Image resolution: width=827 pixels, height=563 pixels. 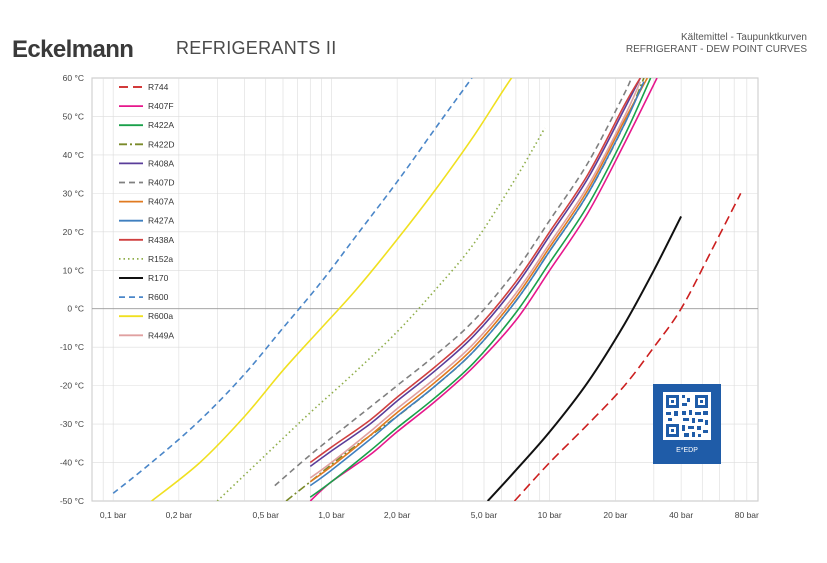 I want to click on y-tick-label: 0 °C, so click(x=75, y=309).